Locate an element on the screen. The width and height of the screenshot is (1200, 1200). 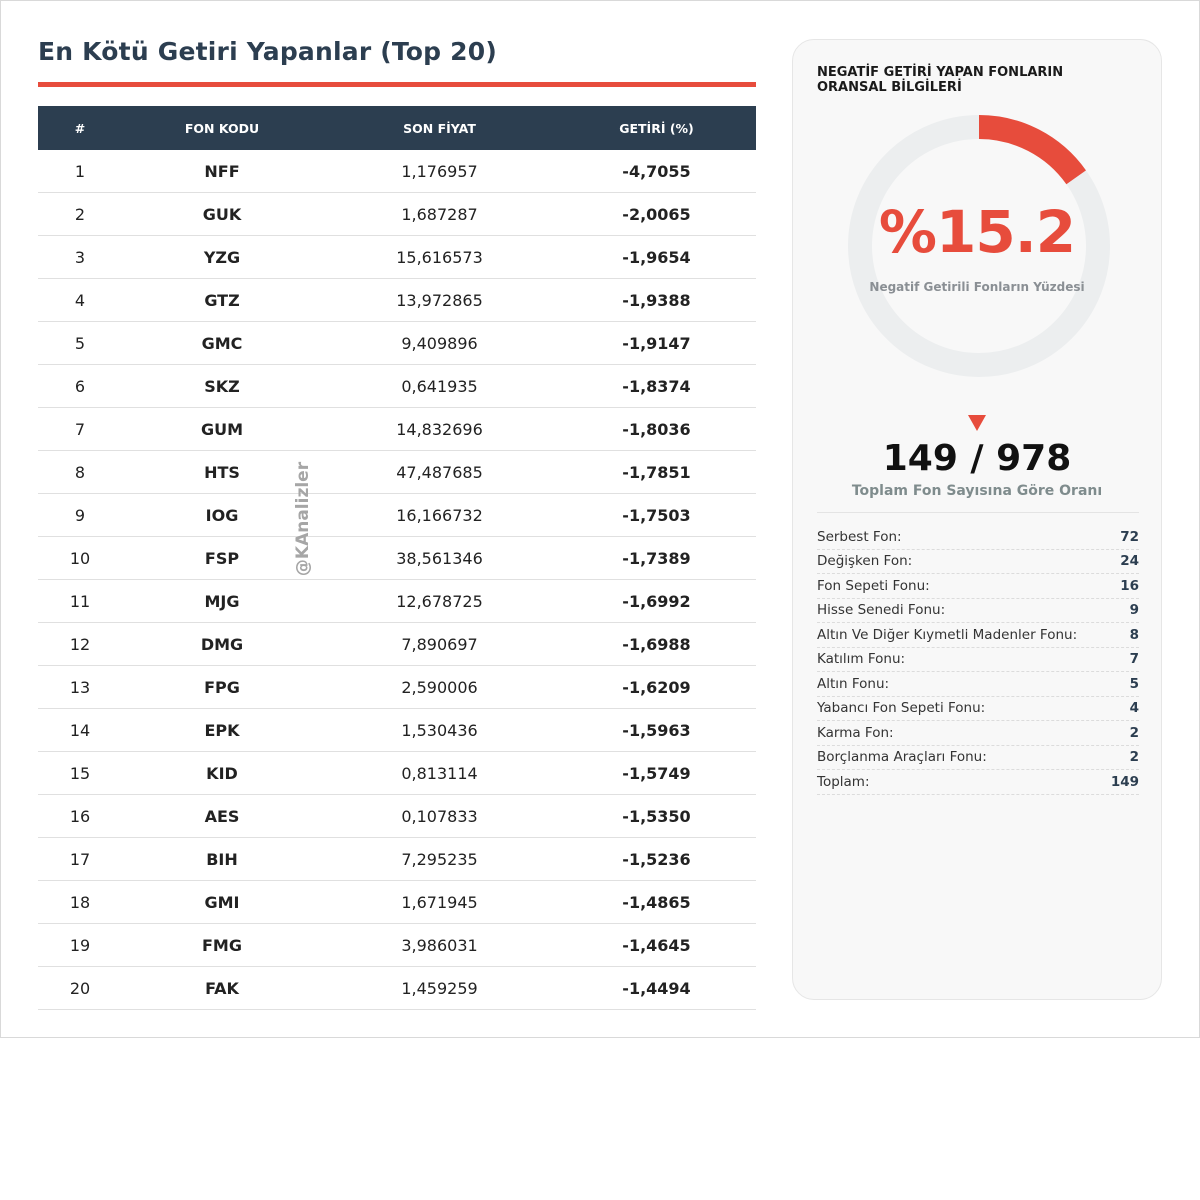
down-triangle-icon is located at coordinates (977, 423).